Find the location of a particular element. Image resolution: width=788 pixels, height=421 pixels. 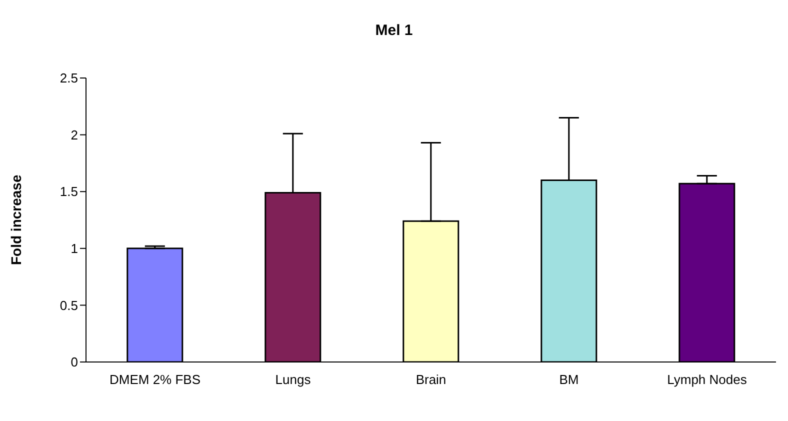

y-tick-label: 0.5 is located at coordinates (69, 305).